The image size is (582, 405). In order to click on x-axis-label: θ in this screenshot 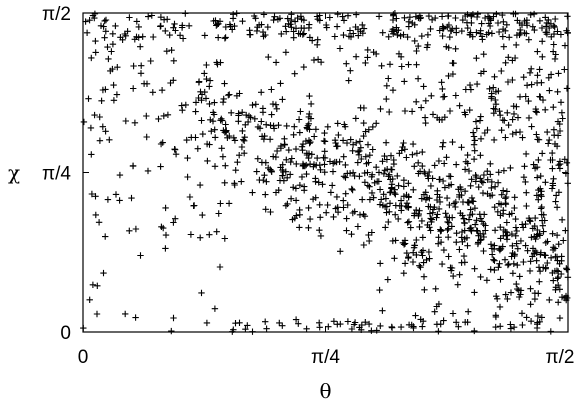, I will do `click(325, 391)`.